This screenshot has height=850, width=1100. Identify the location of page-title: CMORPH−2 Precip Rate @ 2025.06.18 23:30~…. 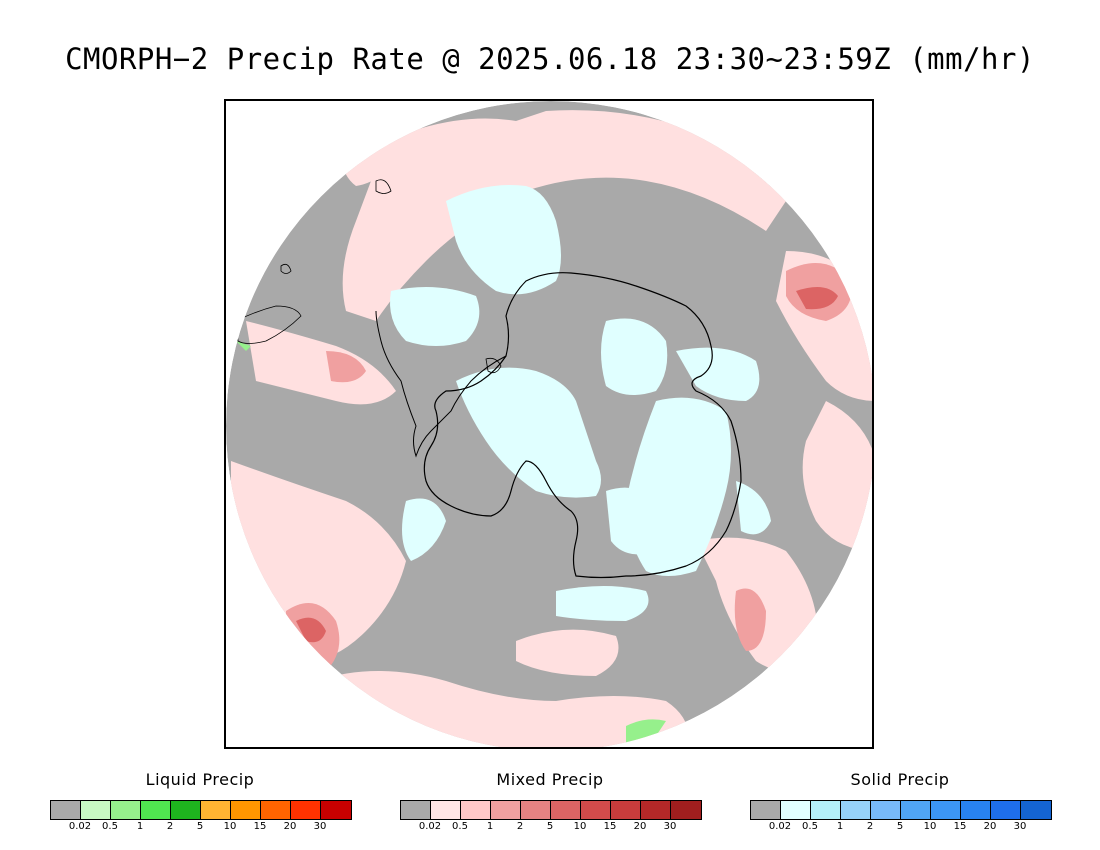
(550, 59).